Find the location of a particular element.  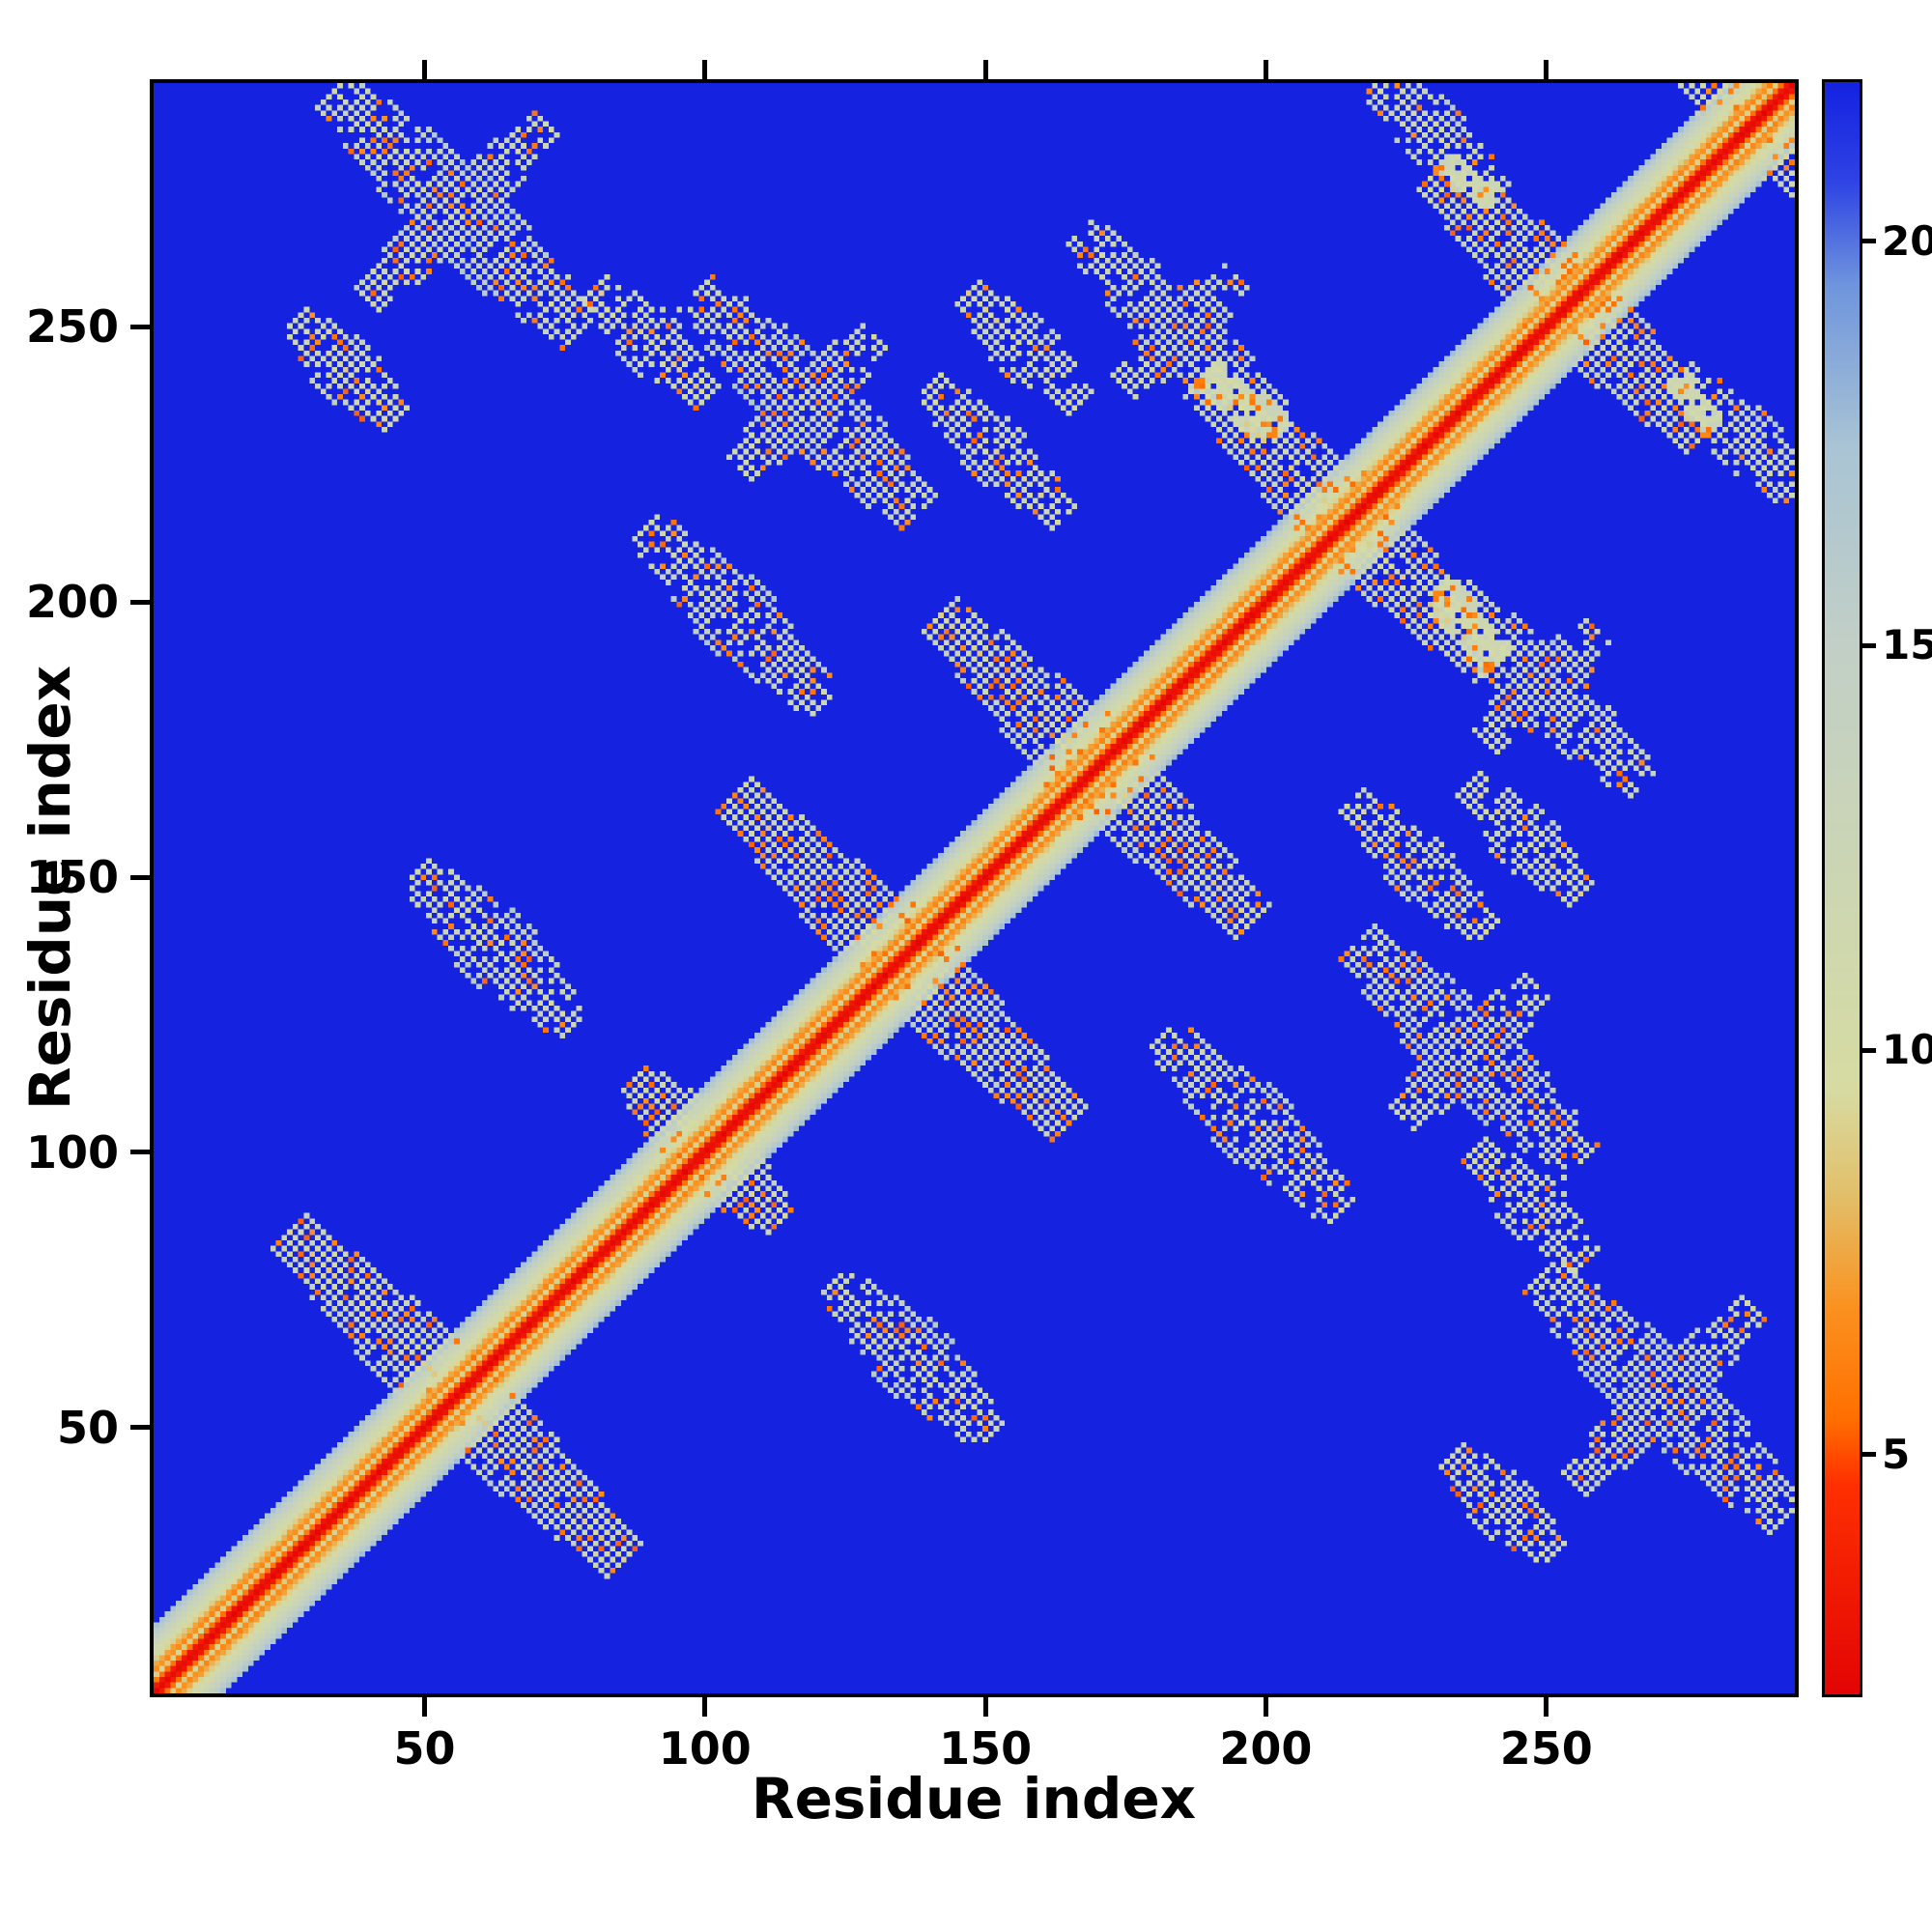

y-tick-label: 150 is located at coordinates (72, 877).